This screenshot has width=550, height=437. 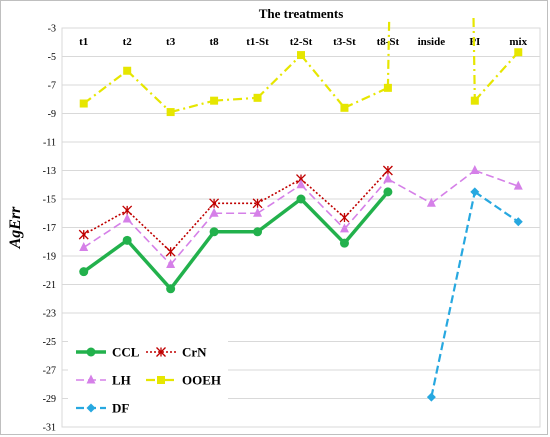 What do you see at coordinates (49, 371) in the screenshot?
I see `y-tick-label-12: -27` at bounding box center [49, 371].